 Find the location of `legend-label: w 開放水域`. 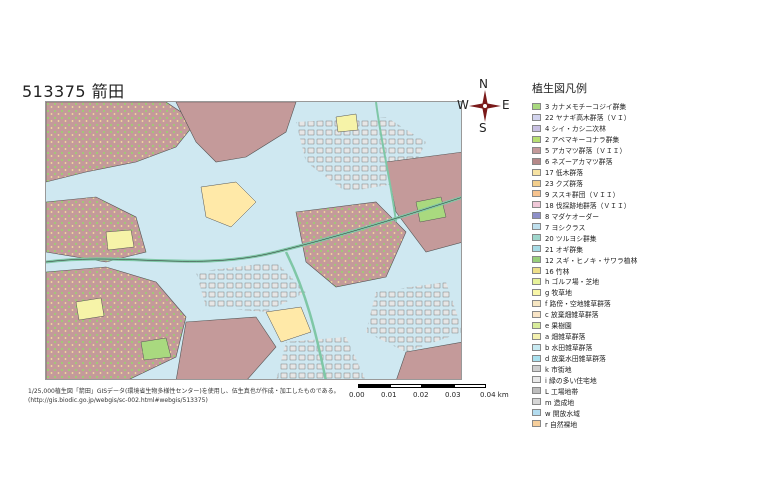

legend-label: w 開放水域 is located at coordinates (562, 413).